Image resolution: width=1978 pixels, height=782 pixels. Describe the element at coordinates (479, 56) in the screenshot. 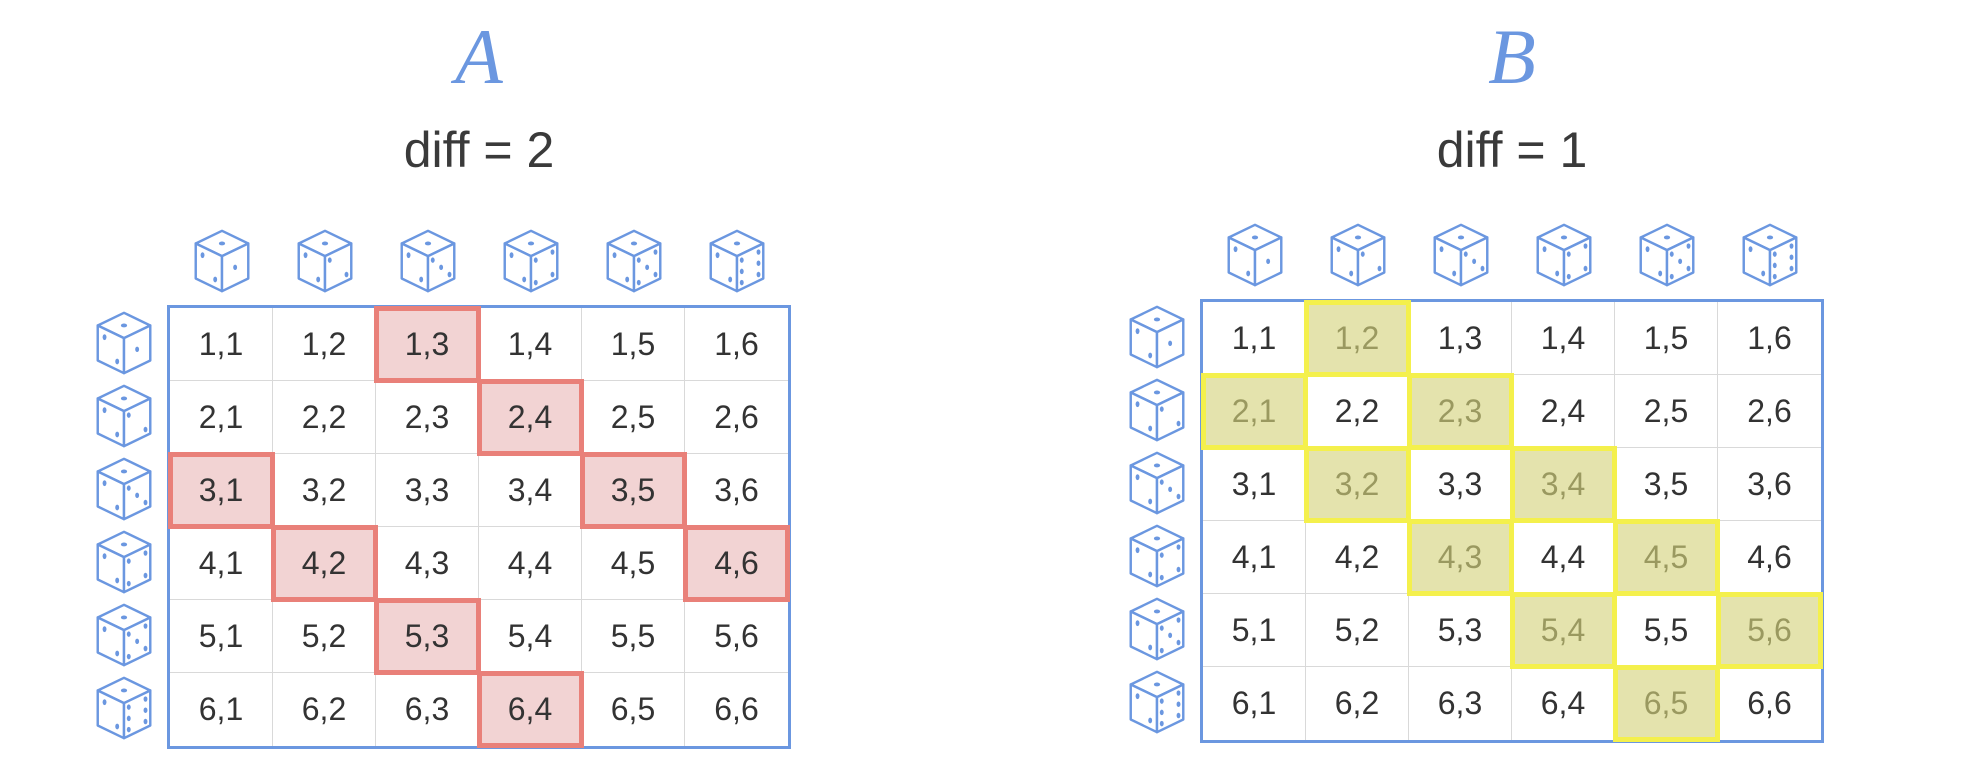

I see `panel-letter: A` at that location.